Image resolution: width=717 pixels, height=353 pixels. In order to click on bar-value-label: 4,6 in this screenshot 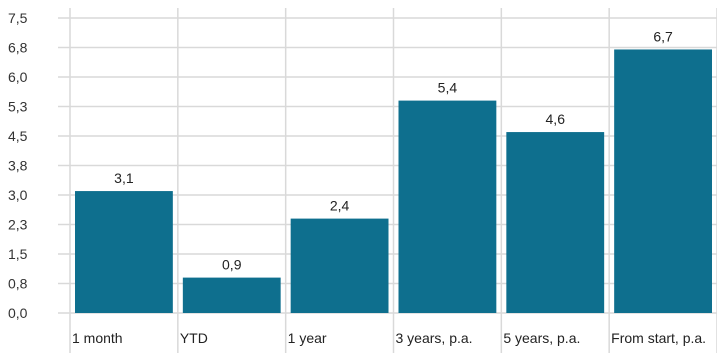, I will do `click(556, 119)`.